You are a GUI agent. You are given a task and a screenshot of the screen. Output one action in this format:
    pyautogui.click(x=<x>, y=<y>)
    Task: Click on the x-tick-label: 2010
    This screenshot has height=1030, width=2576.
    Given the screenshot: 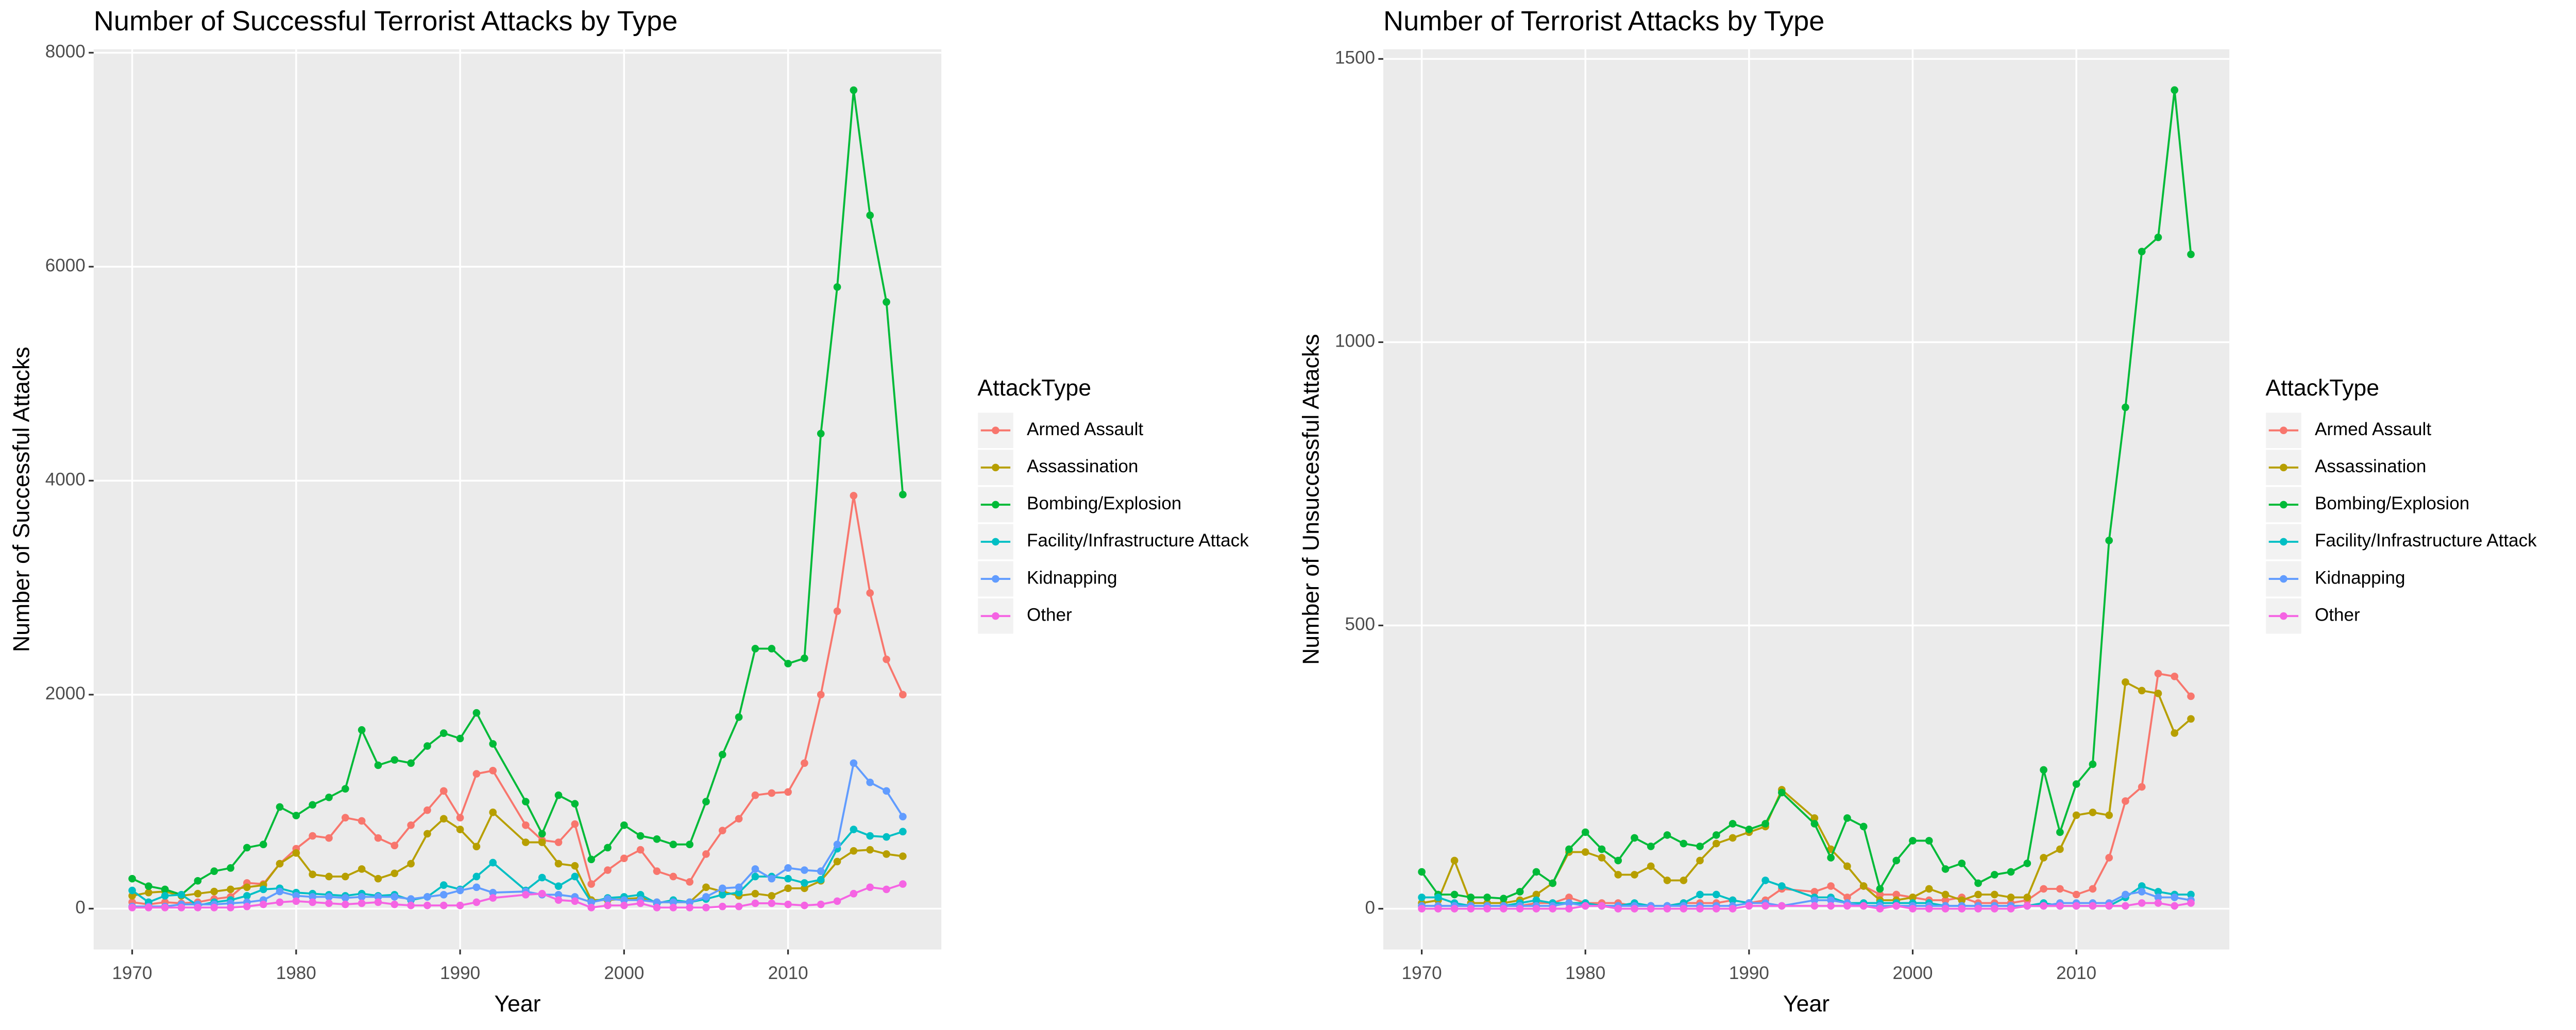 What is the action you would take?
    pyautogui.click(x=788, y=973)
    